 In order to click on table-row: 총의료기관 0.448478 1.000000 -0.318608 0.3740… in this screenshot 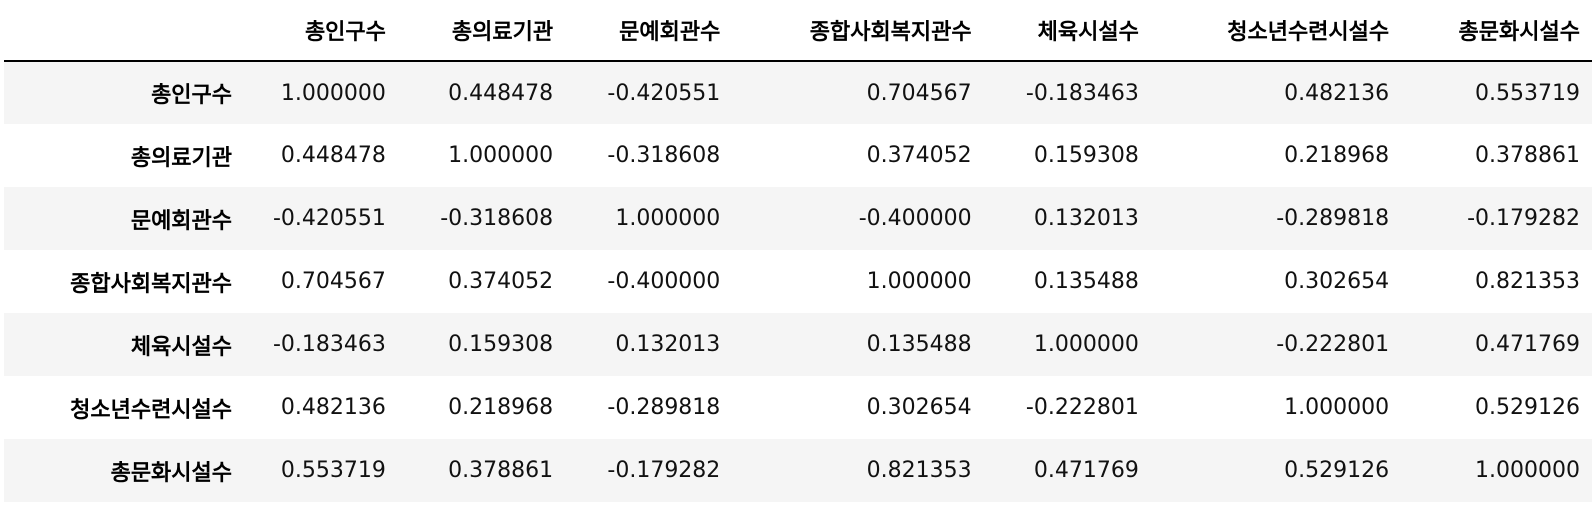, I will do `click(798, 155)`.